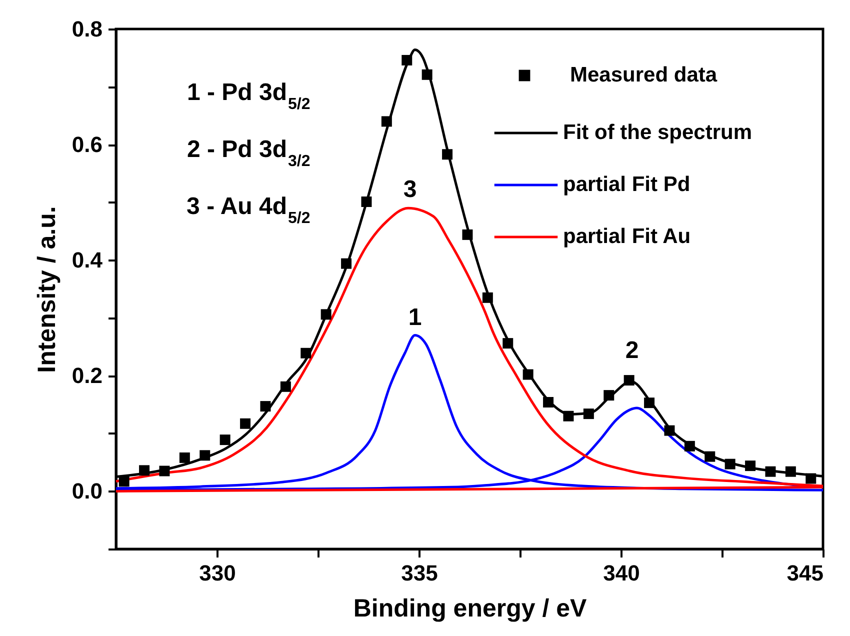  What do you see at coordinates (88, 260) in the screenshot?
I see `y-tick-label: 0.4` at bounding box center [88, 260].